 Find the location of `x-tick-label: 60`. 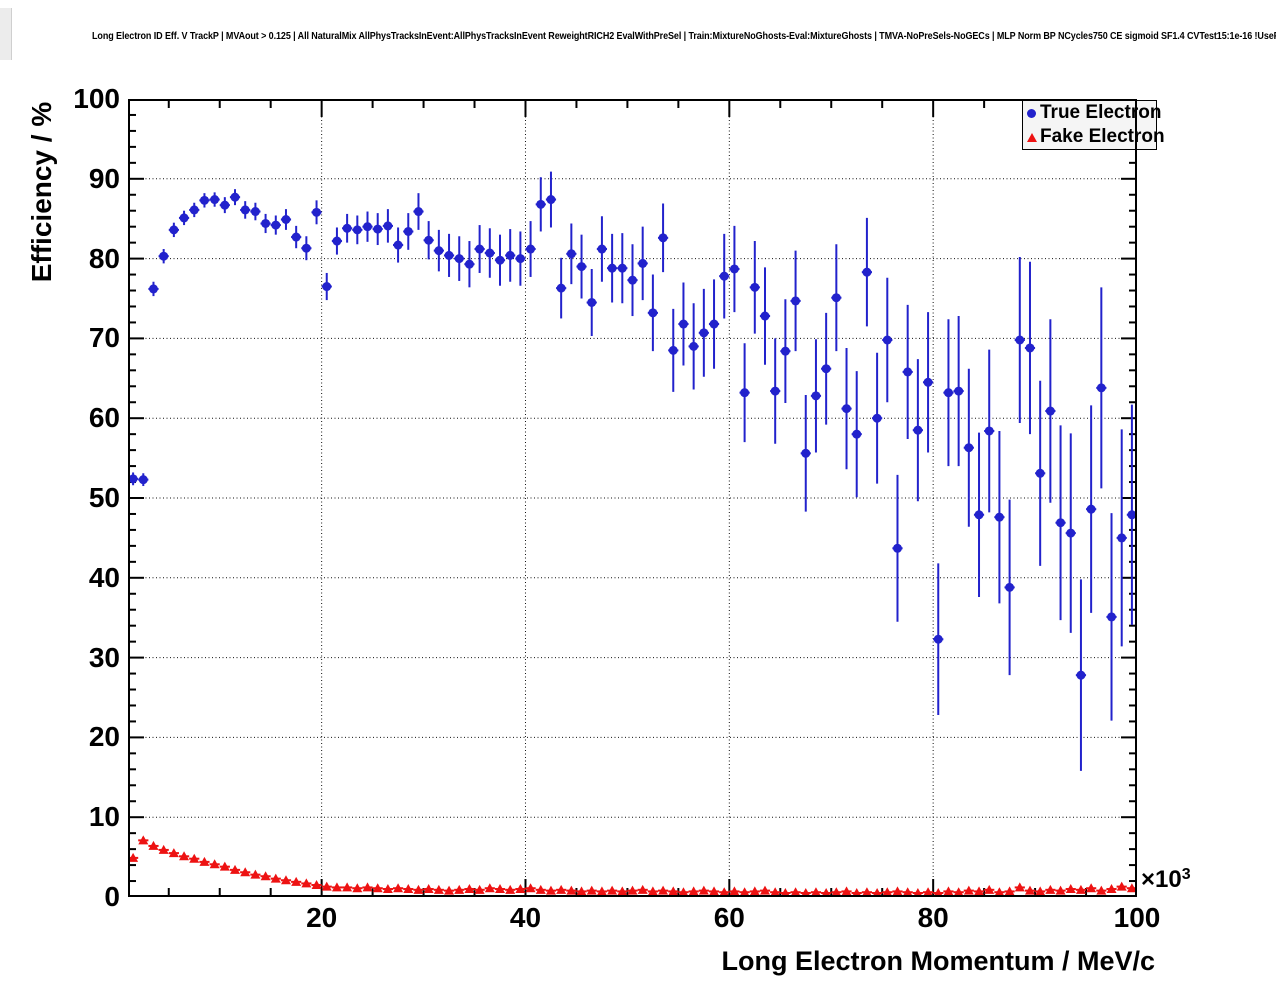

x-tick-label: 60 is located at coordinates (729, 917).